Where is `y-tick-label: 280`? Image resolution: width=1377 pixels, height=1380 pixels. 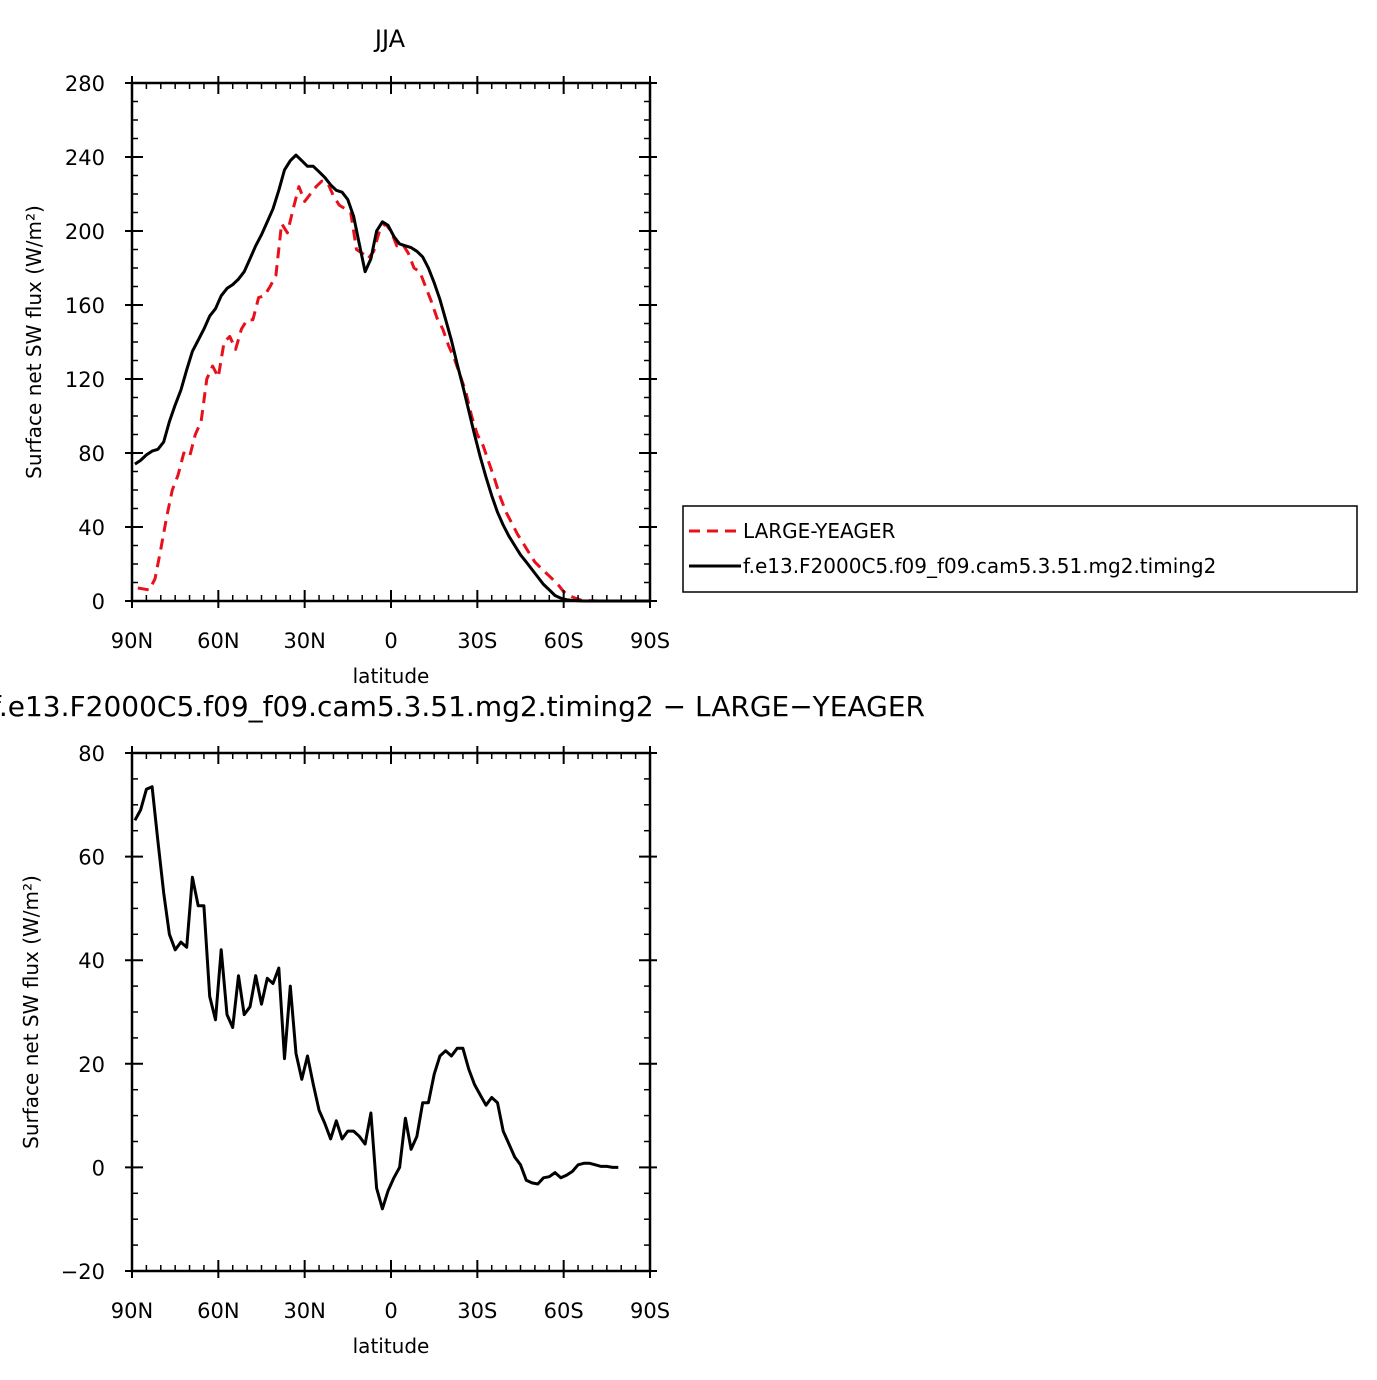
y-tick-label: 280 is located at coordinates (85, 84).